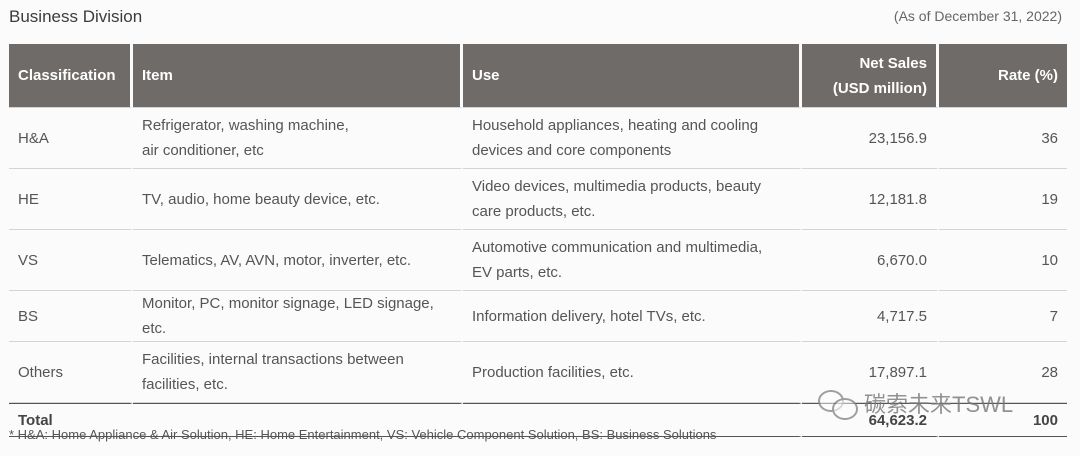 This screenshot has height=456, width=1080. Describe the element at coordinates (1003, 75) in the screenshot. I see `header-rate: Rate (%)` at that location.